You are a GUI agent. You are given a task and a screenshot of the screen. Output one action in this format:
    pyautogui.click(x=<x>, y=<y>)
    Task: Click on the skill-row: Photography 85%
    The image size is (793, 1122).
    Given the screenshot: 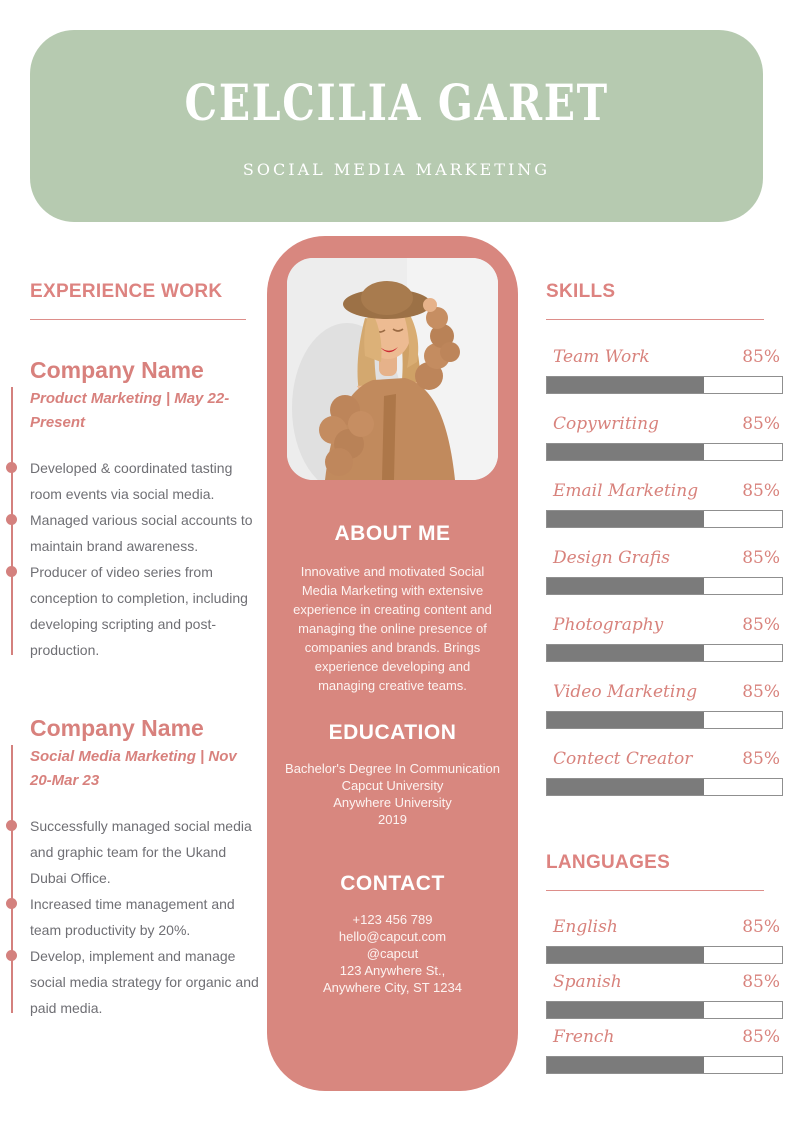 What is the action you would take?
    pyautogui.click(x=664, y=638)
    